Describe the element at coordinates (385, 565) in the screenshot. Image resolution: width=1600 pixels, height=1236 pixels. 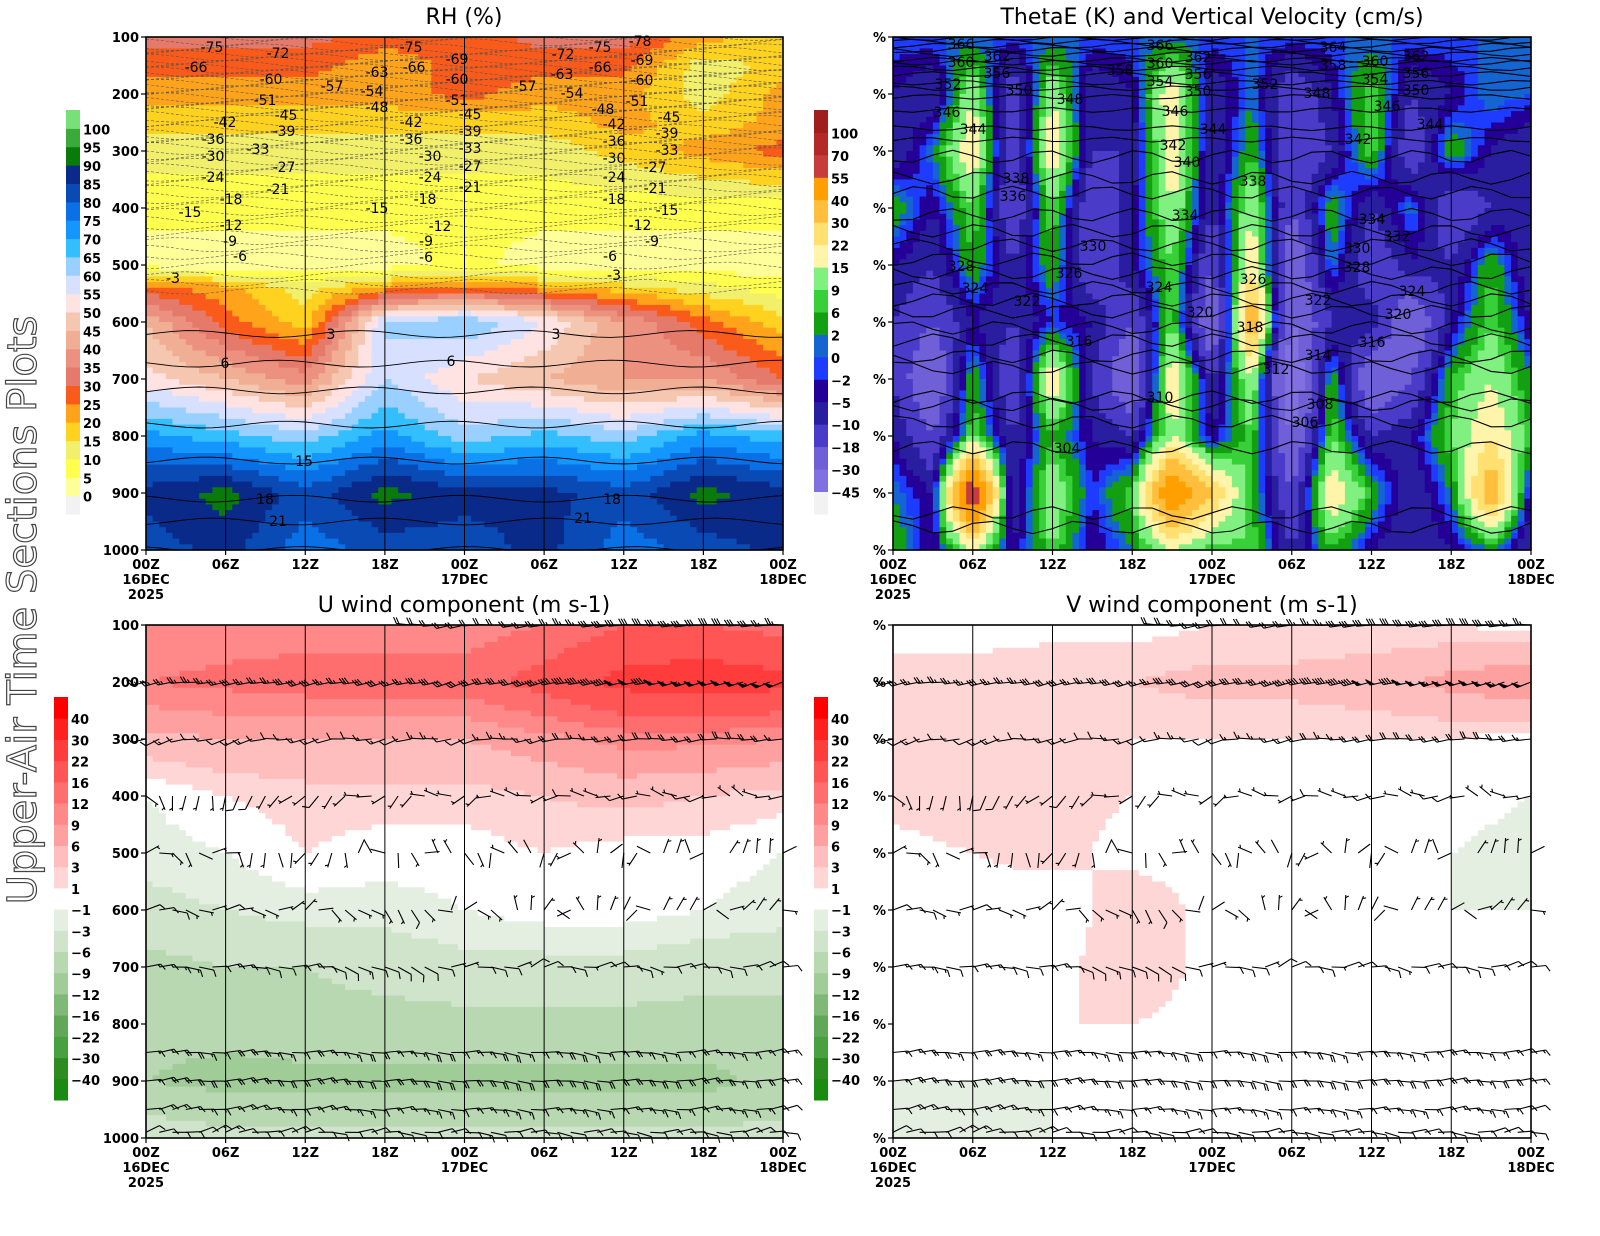
I see `x-tick-label: 18Z` at that location.